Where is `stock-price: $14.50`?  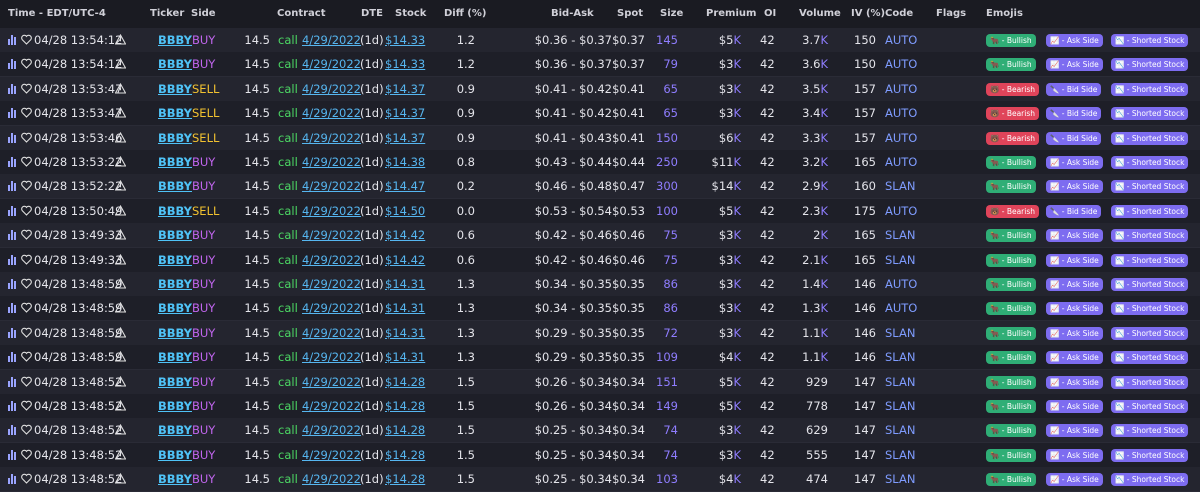 stock-price: $14.50 is located at coordinates (405, 210).